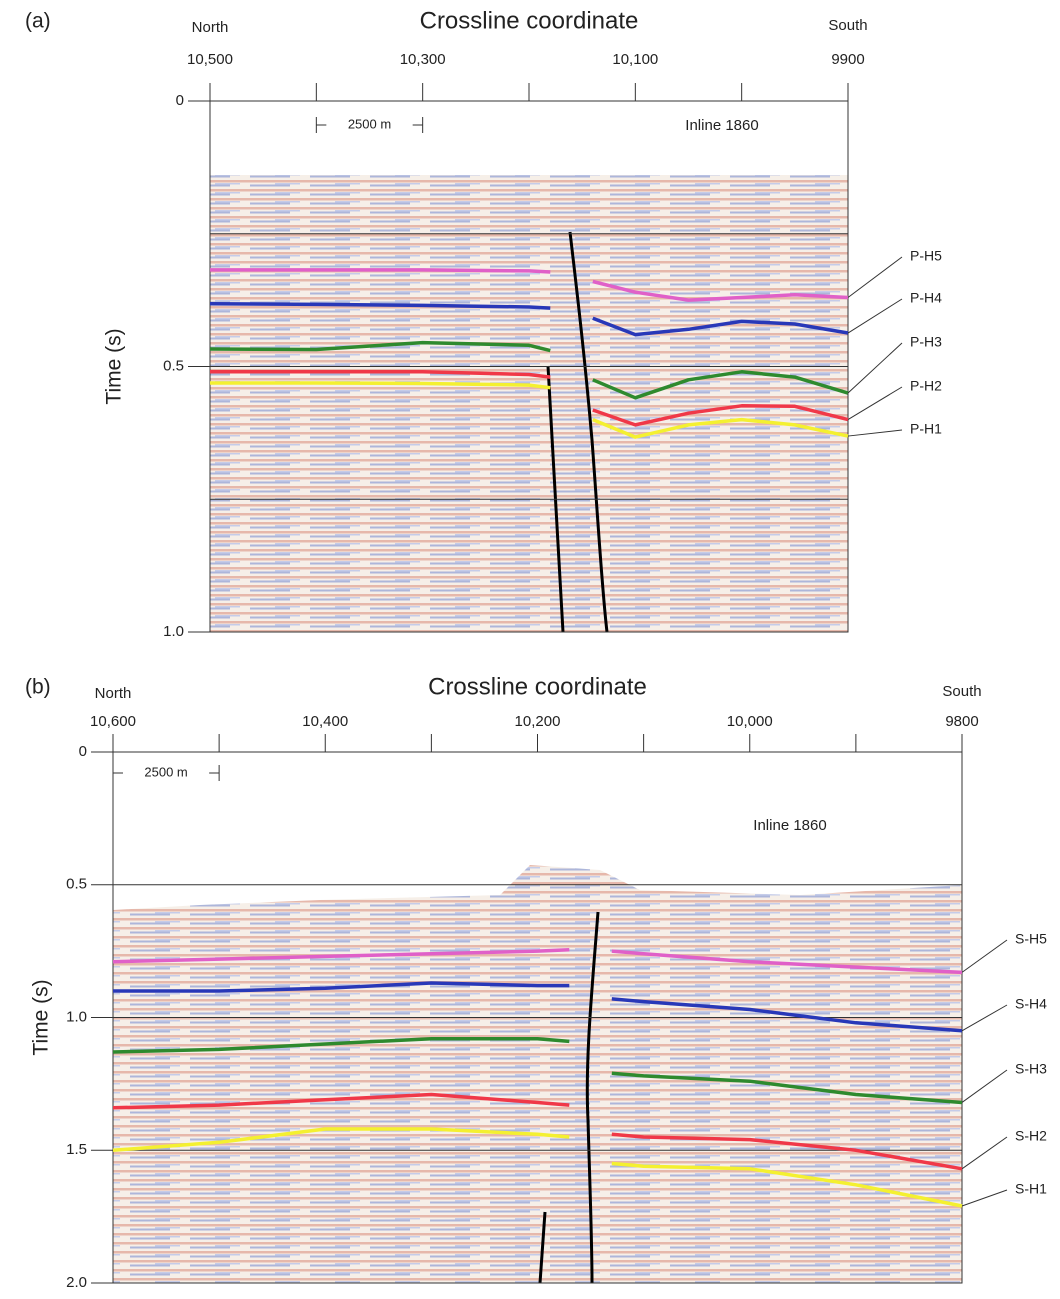 Image resolution: width=1060 pixels, height=1299 pixels. What do you see at coordinates (1031, 1069) in the screenshot?
I see `horizon-label: S-H3` at bounding box center [1031, 1069].